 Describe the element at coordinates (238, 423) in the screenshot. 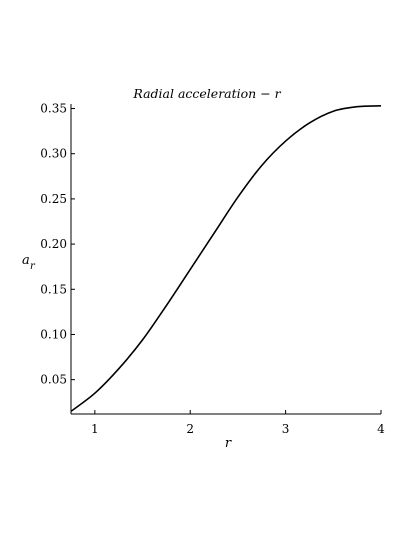

I see `x-ticks: 1 2 3 4` at that location.